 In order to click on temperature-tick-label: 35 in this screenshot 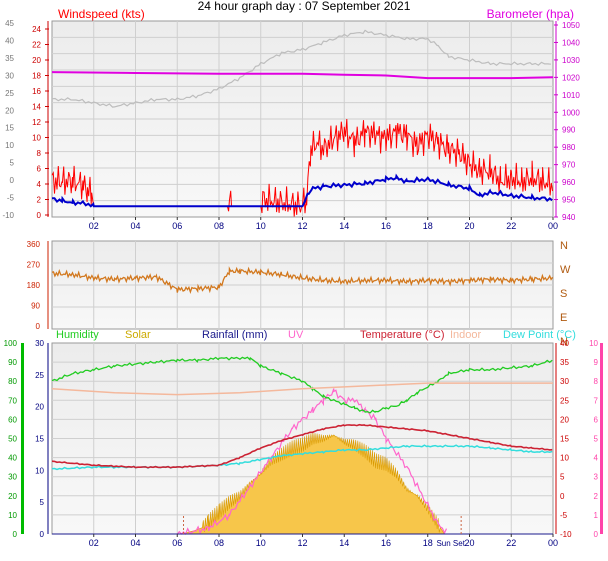, I will do `click(564, 362)`.